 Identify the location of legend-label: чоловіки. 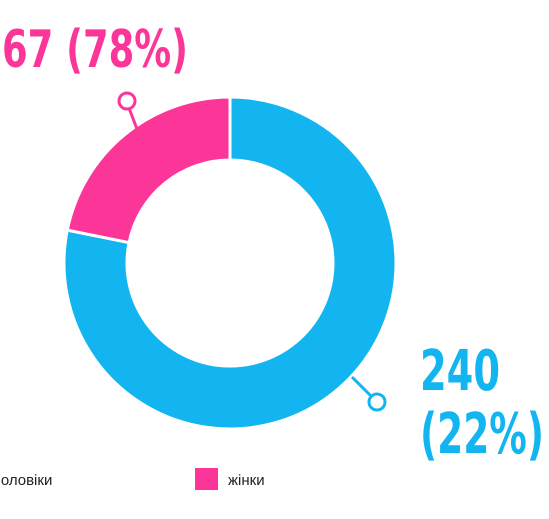
(26, 480).